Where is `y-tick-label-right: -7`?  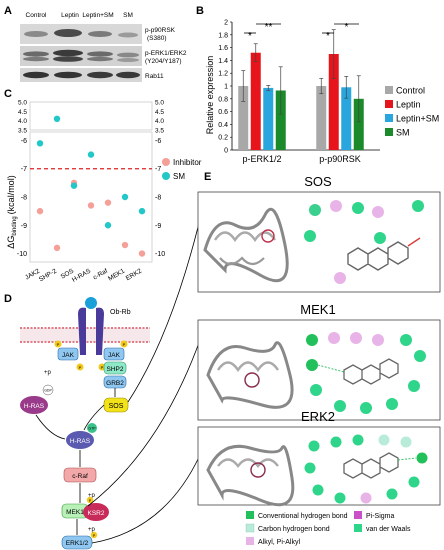
y-tick-label-right: -7 is located at coordinates (158, 169).